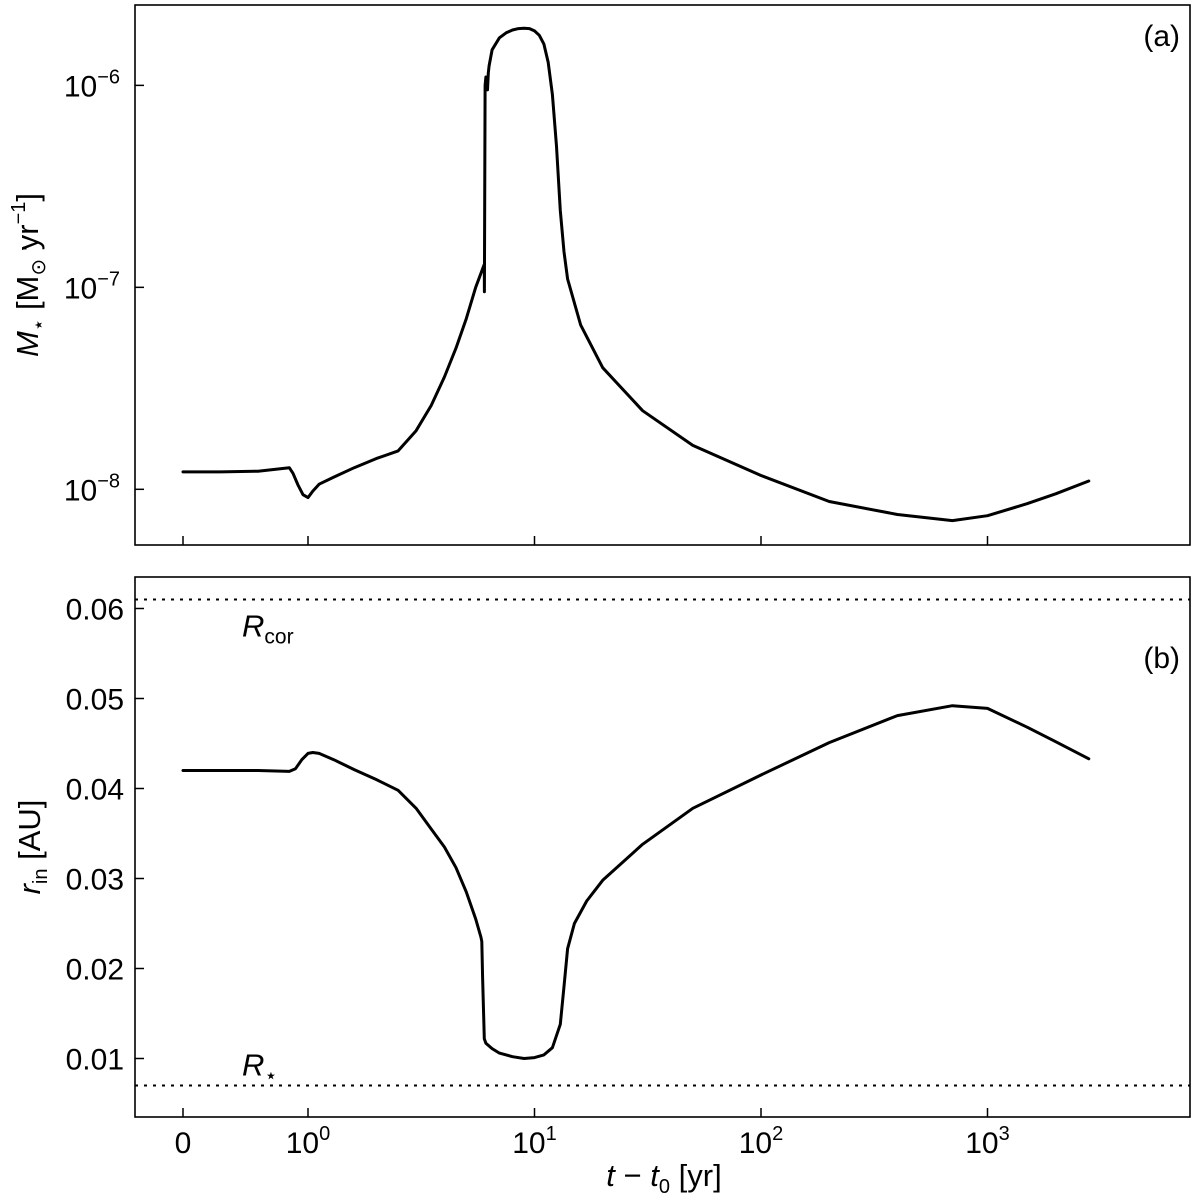 This screenshot has width=1200, height=1200. Describe the element at coordinates (534, 1141) in the screenshot. I see `x-tick-label: 10¹` at that location.